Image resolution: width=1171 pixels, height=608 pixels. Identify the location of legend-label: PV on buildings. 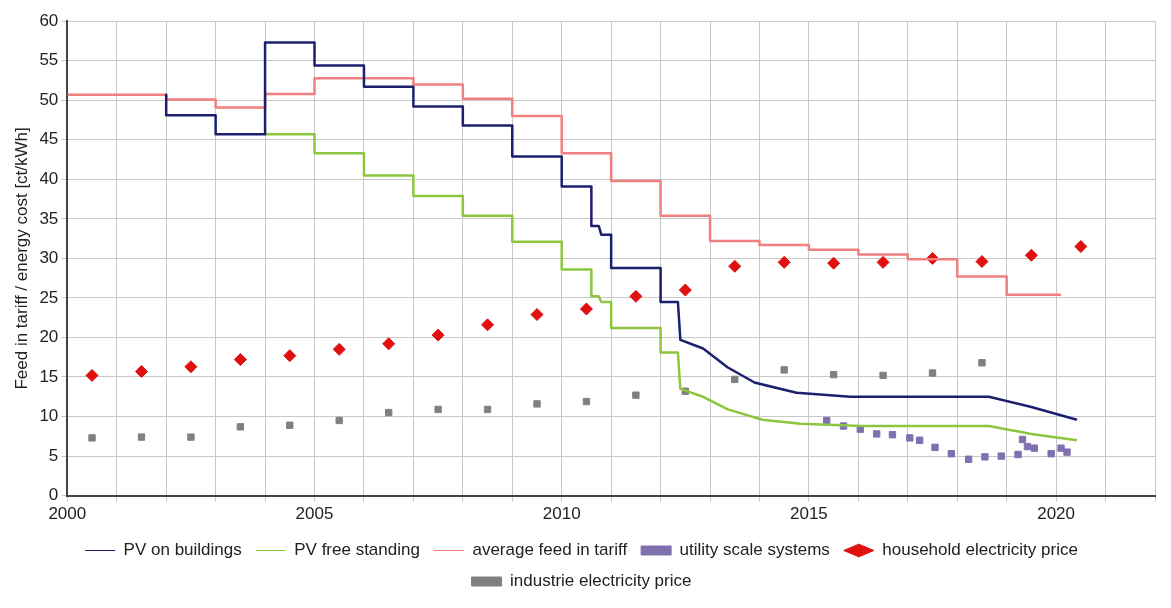
(182, 550).